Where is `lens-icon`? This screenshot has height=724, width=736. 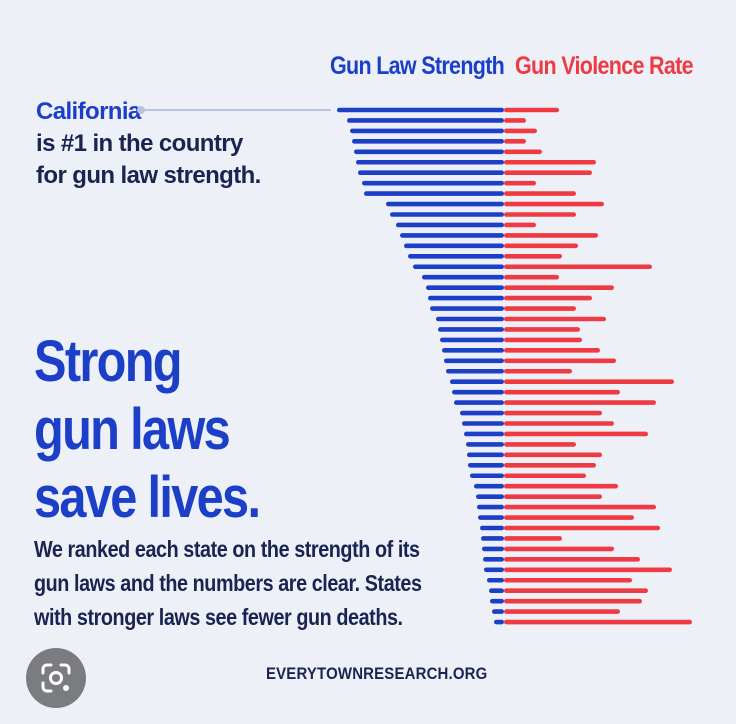
lens-icon is located at coordinates (56, 678).